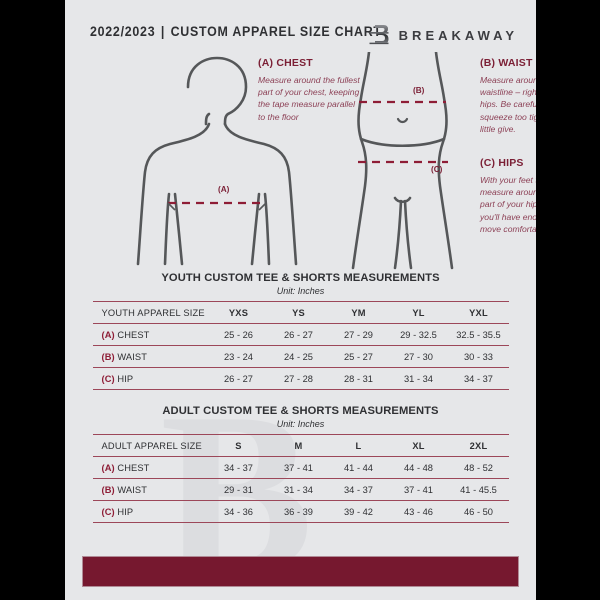 This screenshot has height=600, width=600. I want to click on brand-lockup: BREAKAWAY, so click(443, 35).